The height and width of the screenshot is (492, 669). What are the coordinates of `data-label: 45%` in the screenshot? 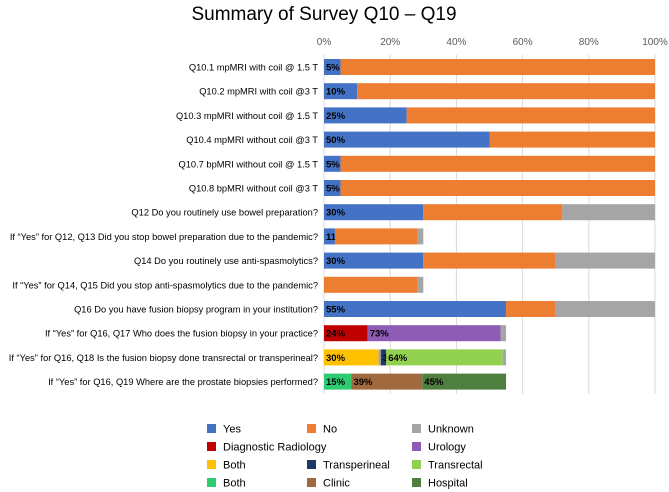 It's located at (434, 382).